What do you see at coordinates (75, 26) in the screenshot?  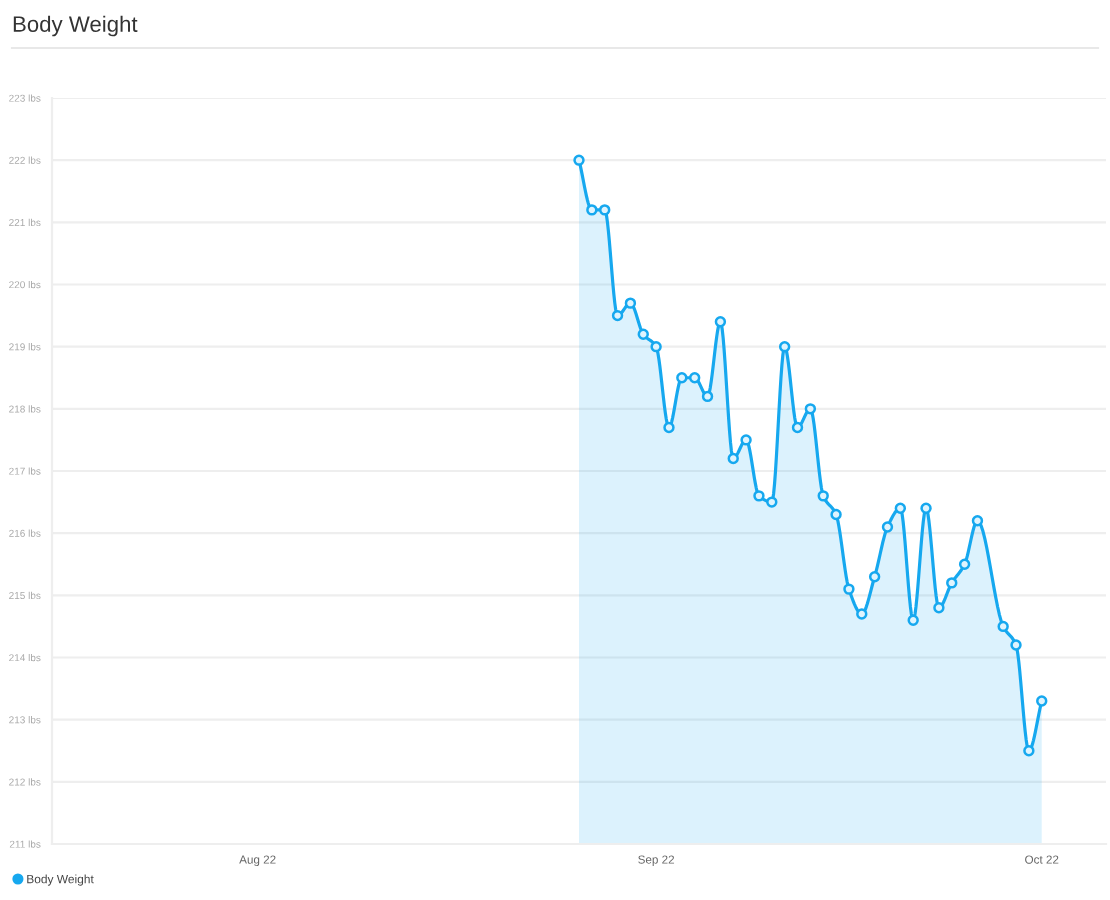 I see `chart-title: Body Weight` at bounding box center [75, 26].